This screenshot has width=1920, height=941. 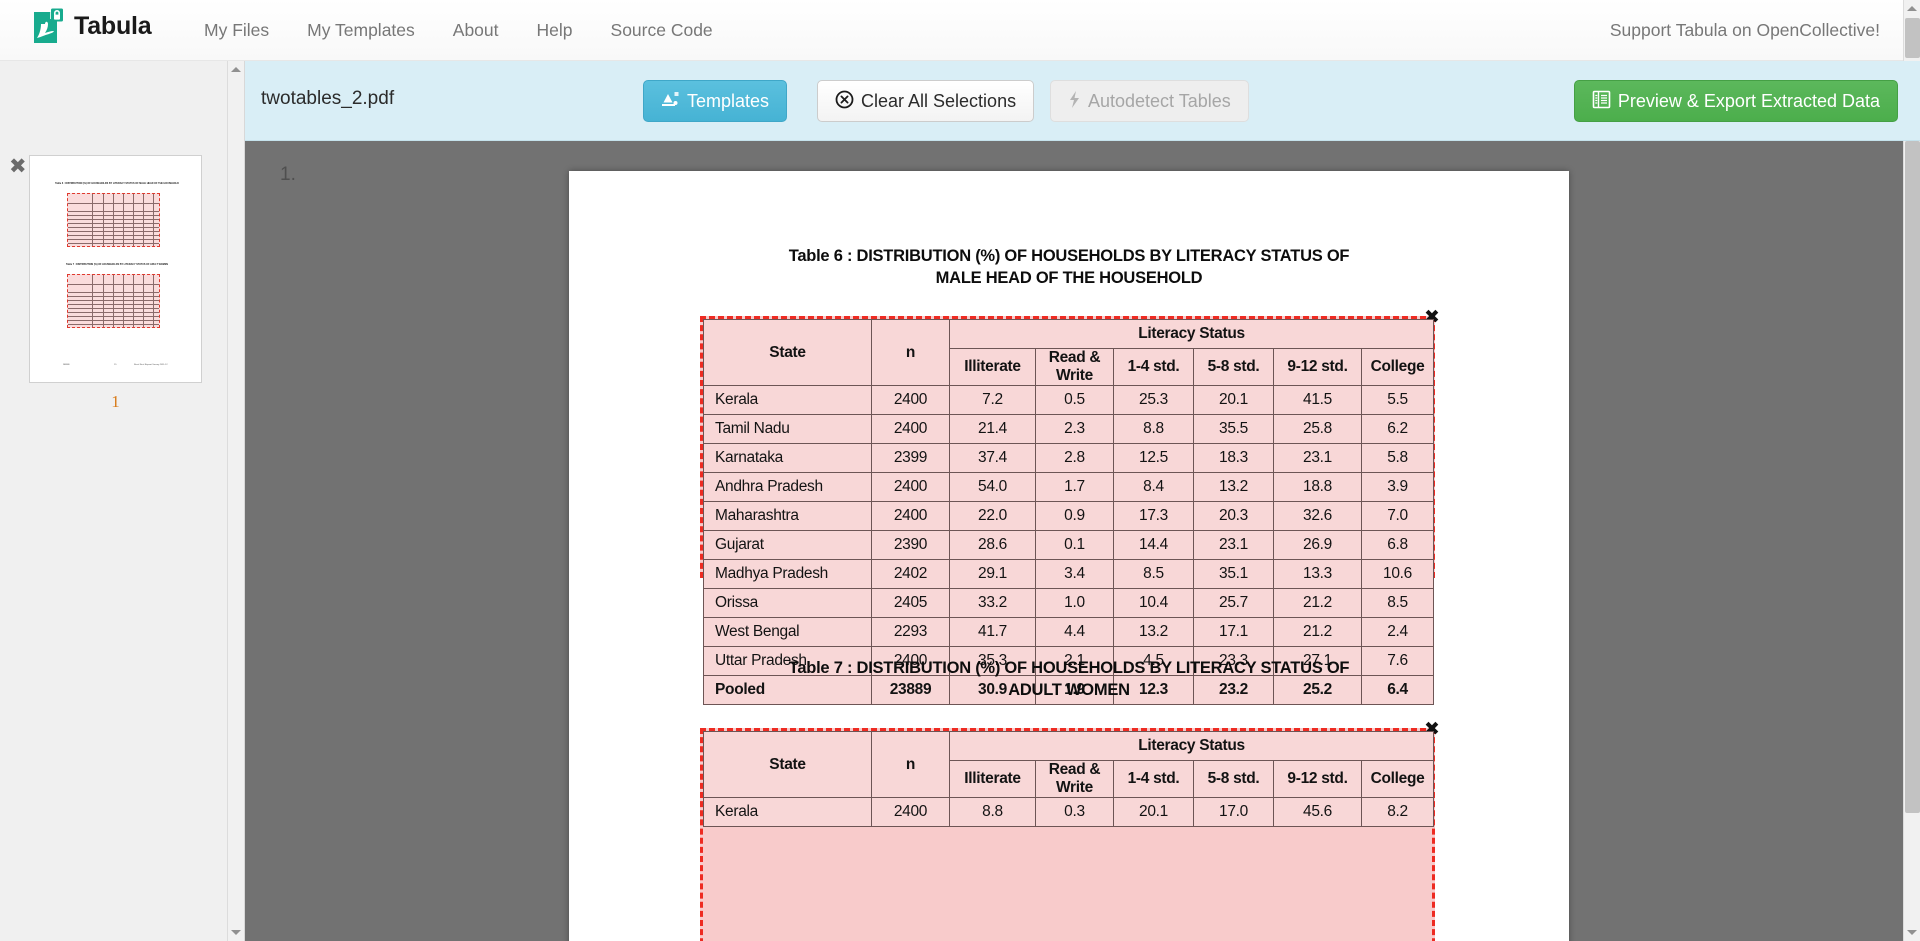 I want to click on cell-value: 25.3, so click(x=1153, y=400).